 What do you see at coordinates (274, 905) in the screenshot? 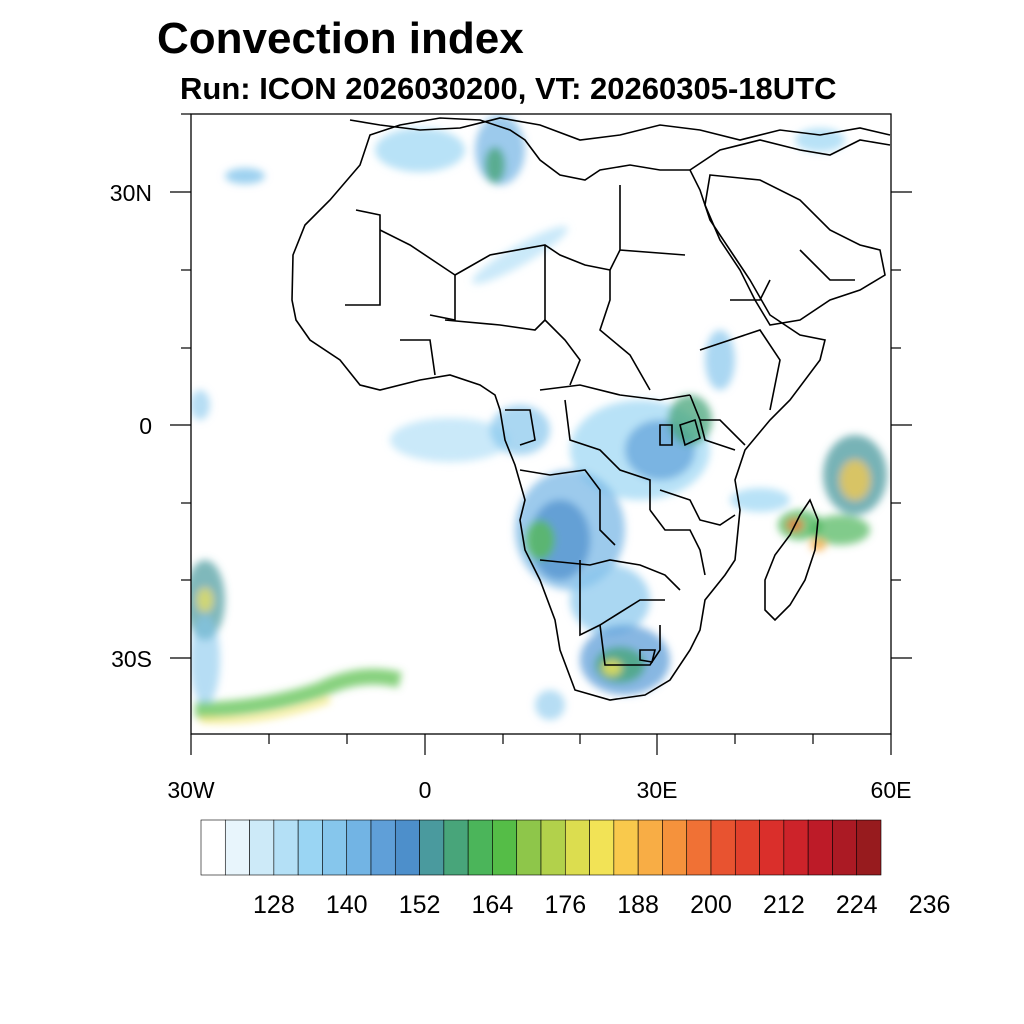
I see `colorbar-label: 128` at bounding box center [274, 905].